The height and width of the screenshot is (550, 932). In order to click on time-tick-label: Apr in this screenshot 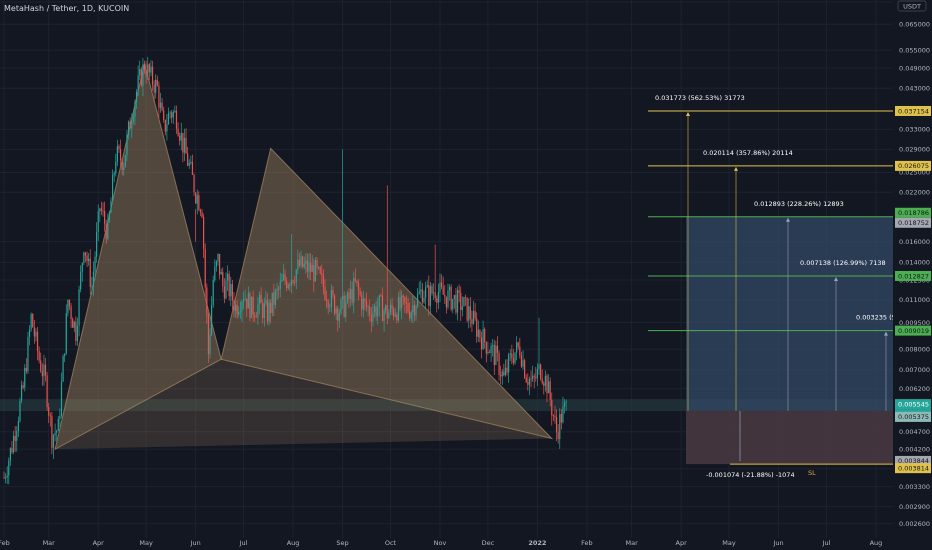, I will do `click(99, 543)`.